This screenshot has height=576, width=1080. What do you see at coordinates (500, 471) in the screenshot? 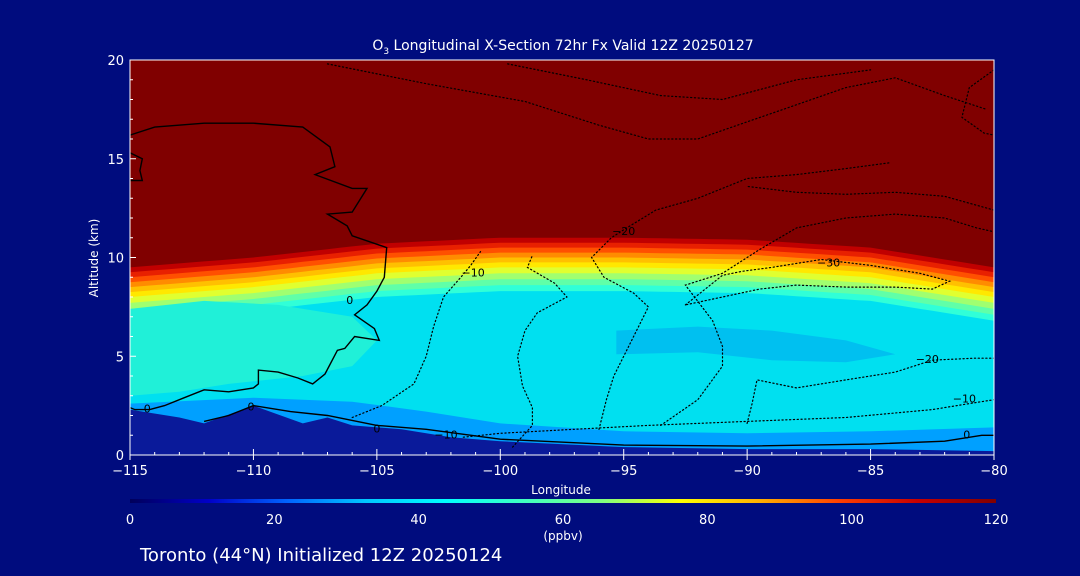
I see `x-tick-label: −100` at bounding box center [500, 471].